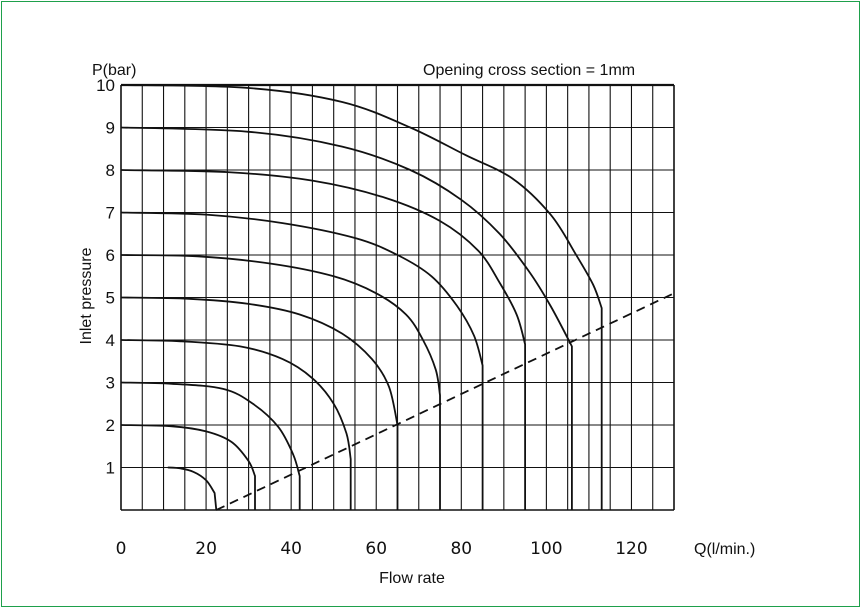 This screenshot has height=610, width=863. I want to click on y-tick-label: 5, so click(110, 298).